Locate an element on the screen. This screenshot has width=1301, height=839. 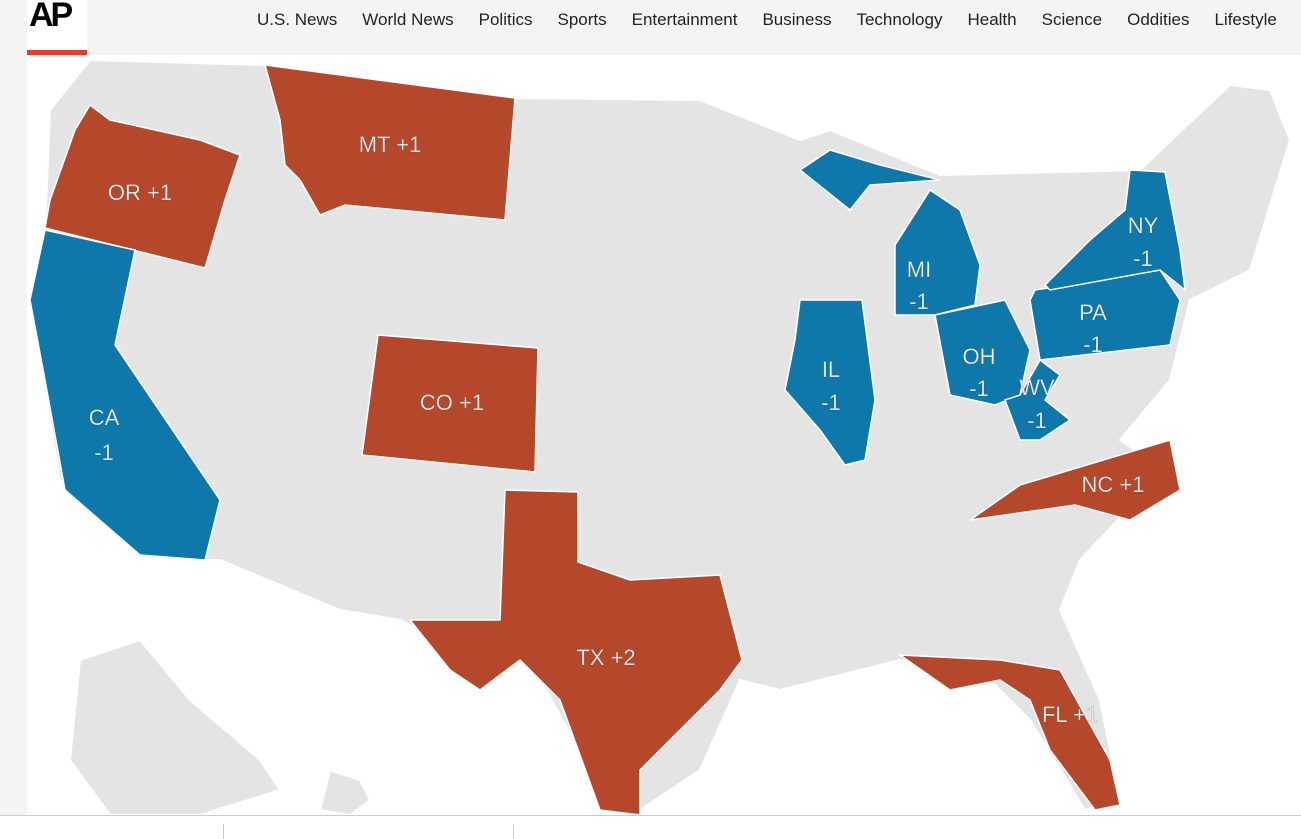
state-mt is located at coordinates (389, 142).